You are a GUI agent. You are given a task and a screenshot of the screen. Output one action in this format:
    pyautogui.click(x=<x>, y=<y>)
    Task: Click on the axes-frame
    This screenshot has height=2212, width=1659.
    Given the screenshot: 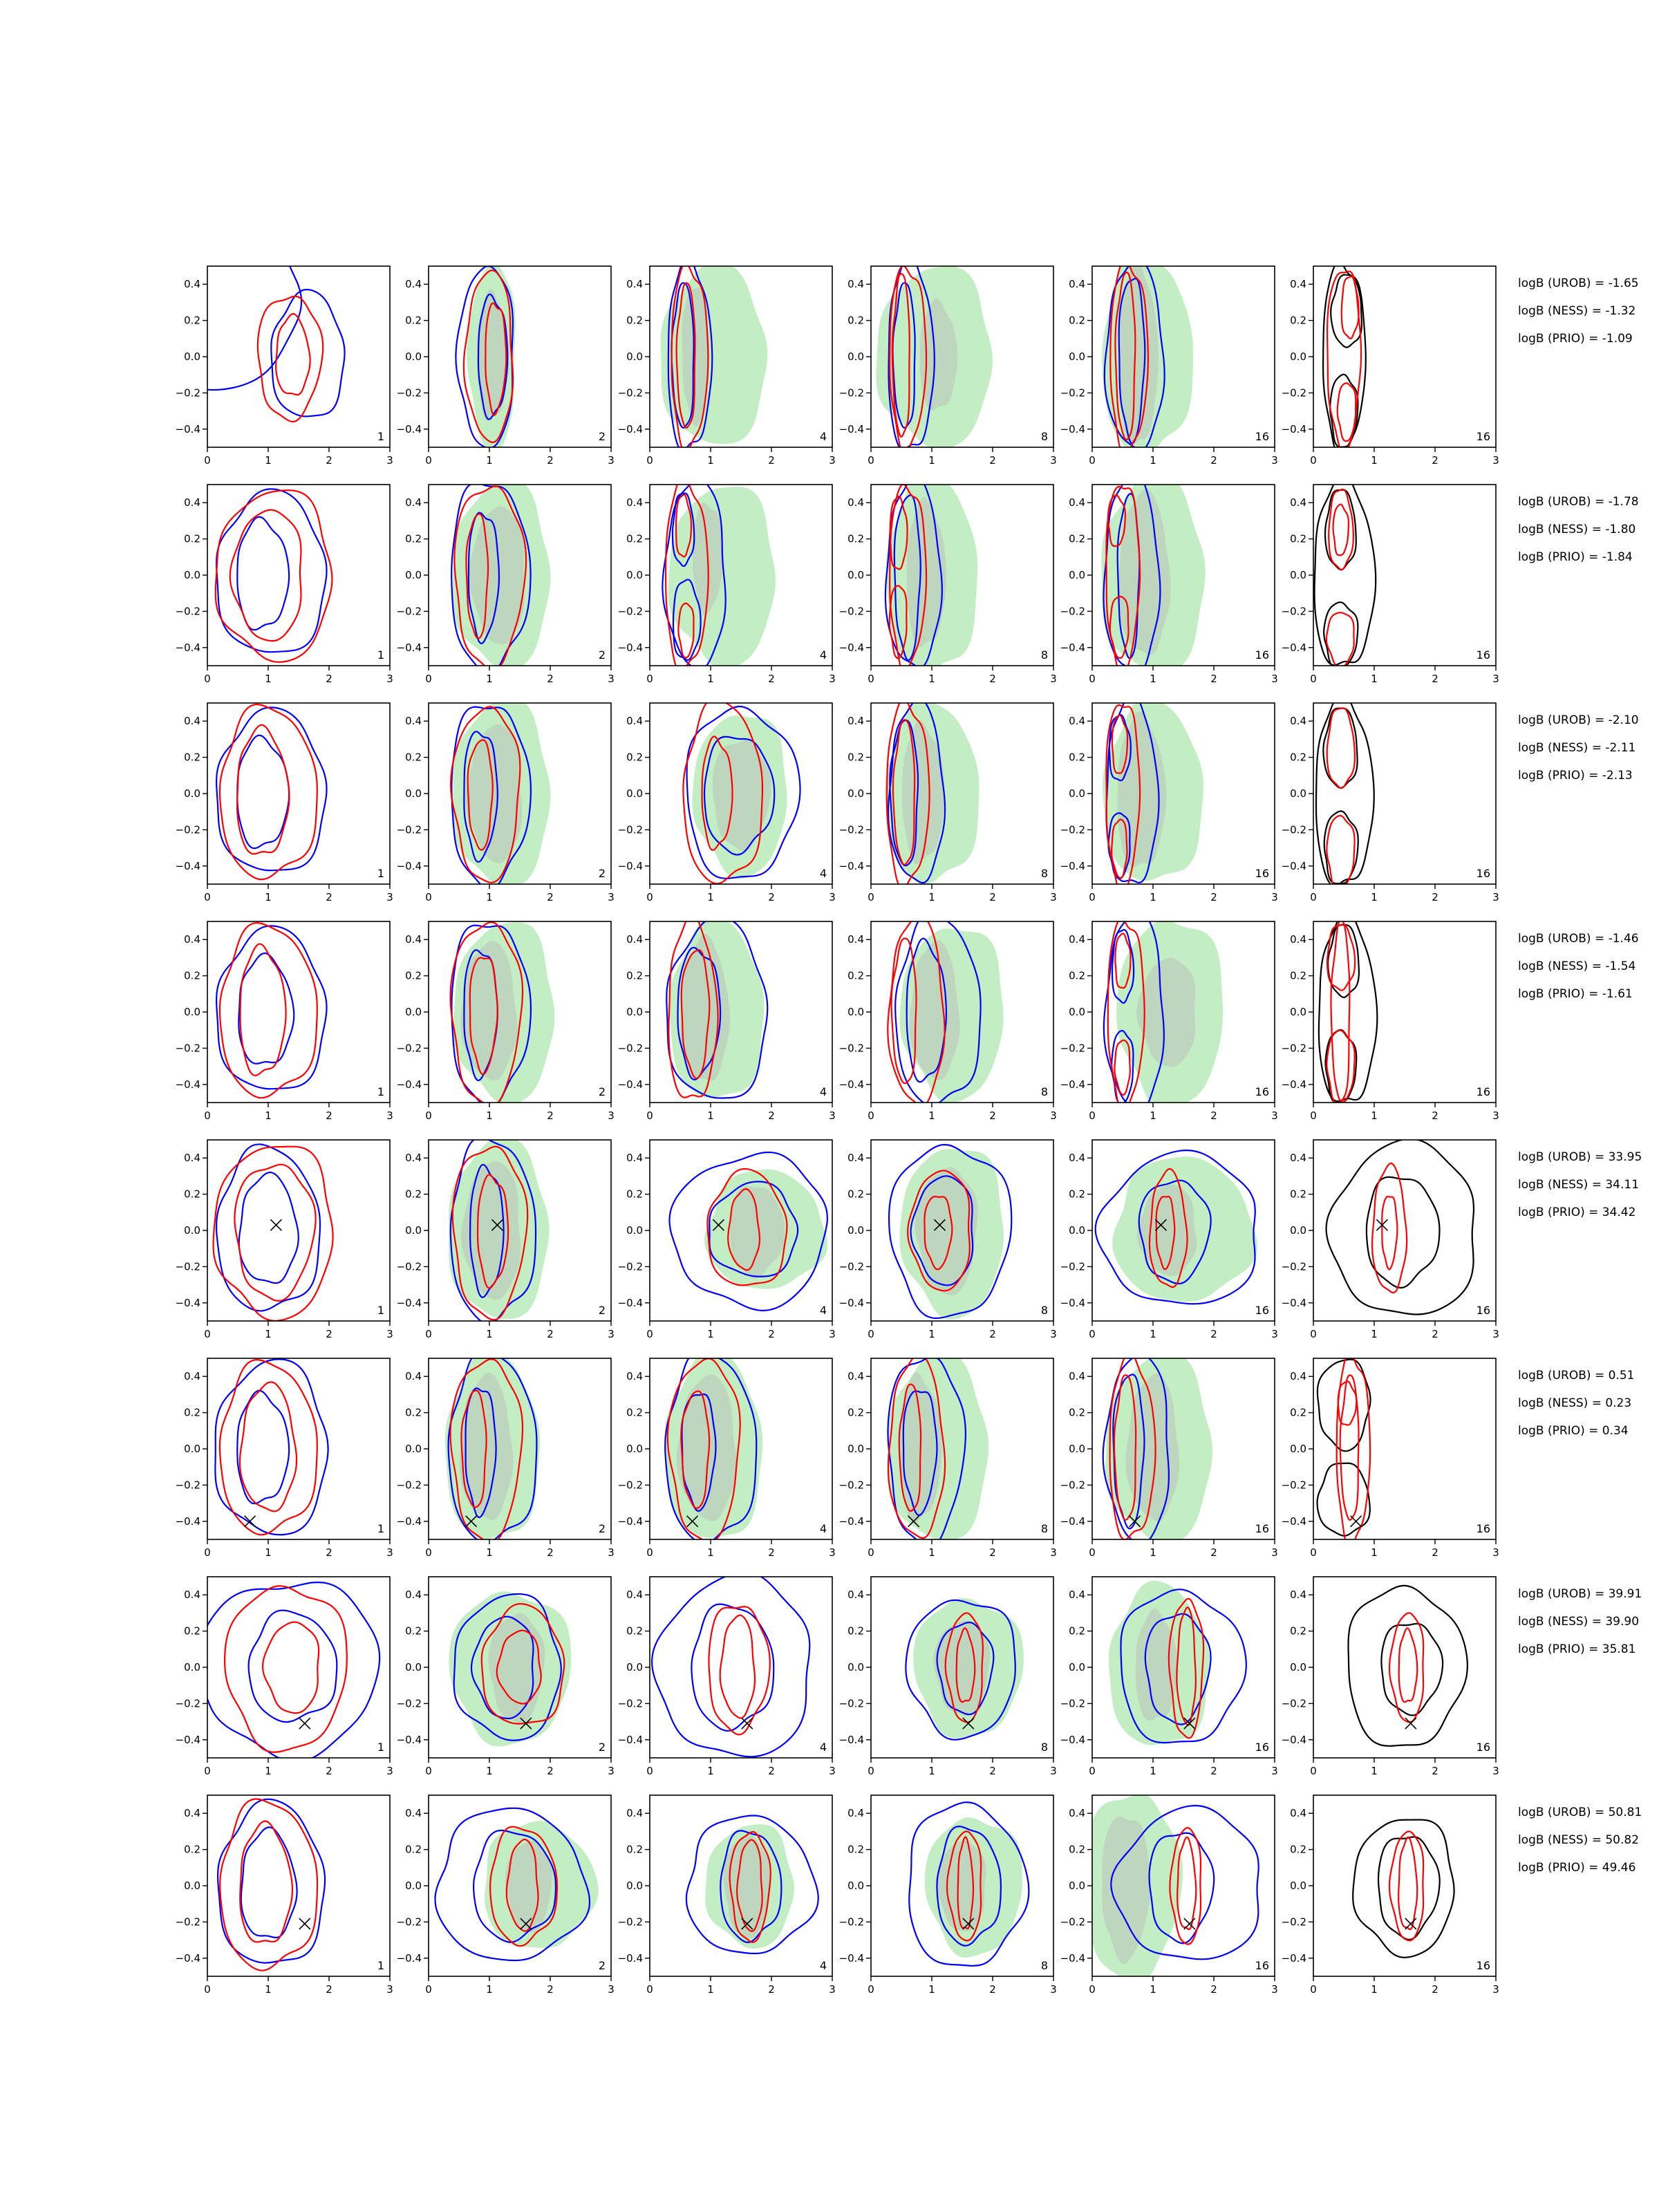 What is the action you would take?
    pyautogui.click(x=1405, y=575)
    